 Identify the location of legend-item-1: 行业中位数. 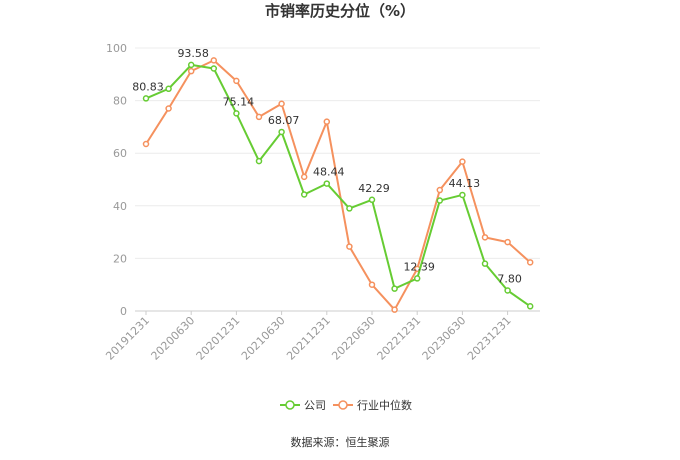
(372, 405).